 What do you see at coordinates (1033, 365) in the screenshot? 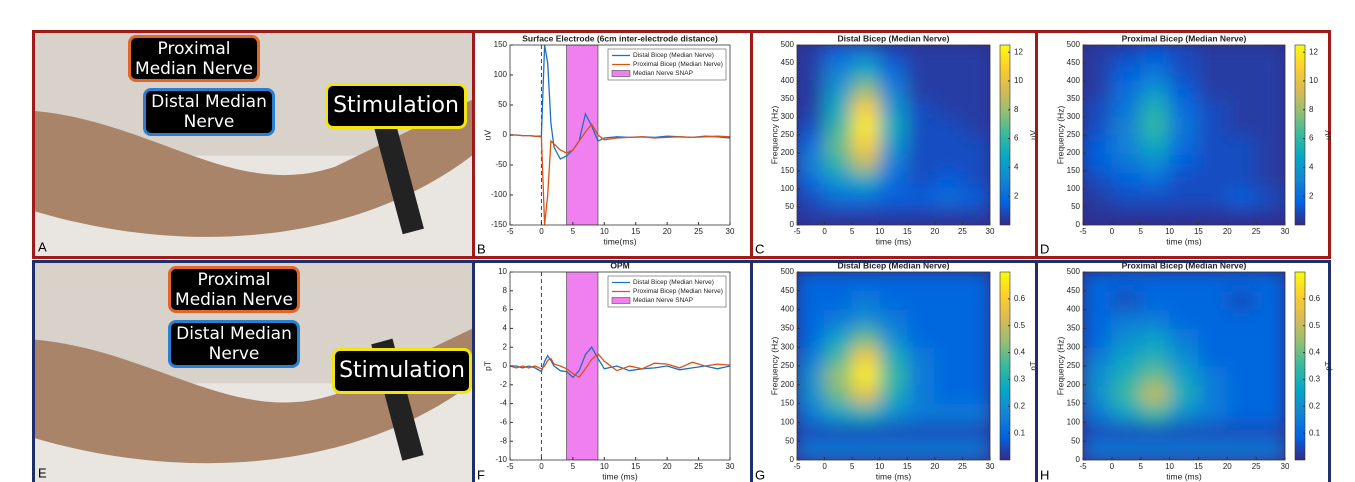
I see `colorbar-label: pT` at bounding box center [1033, 365].